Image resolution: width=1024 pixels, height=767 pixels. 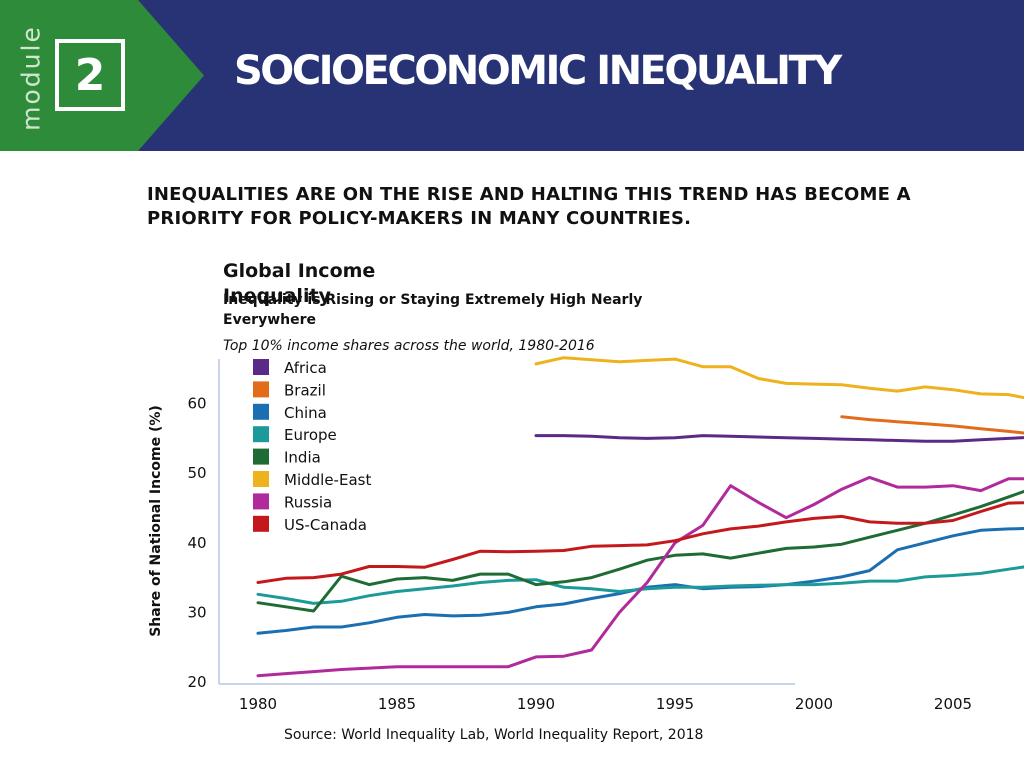 What do you see at coordinates (310, 435) in the screenshot?
I see `legend-label: Europe` at bounding box center [310, 435].